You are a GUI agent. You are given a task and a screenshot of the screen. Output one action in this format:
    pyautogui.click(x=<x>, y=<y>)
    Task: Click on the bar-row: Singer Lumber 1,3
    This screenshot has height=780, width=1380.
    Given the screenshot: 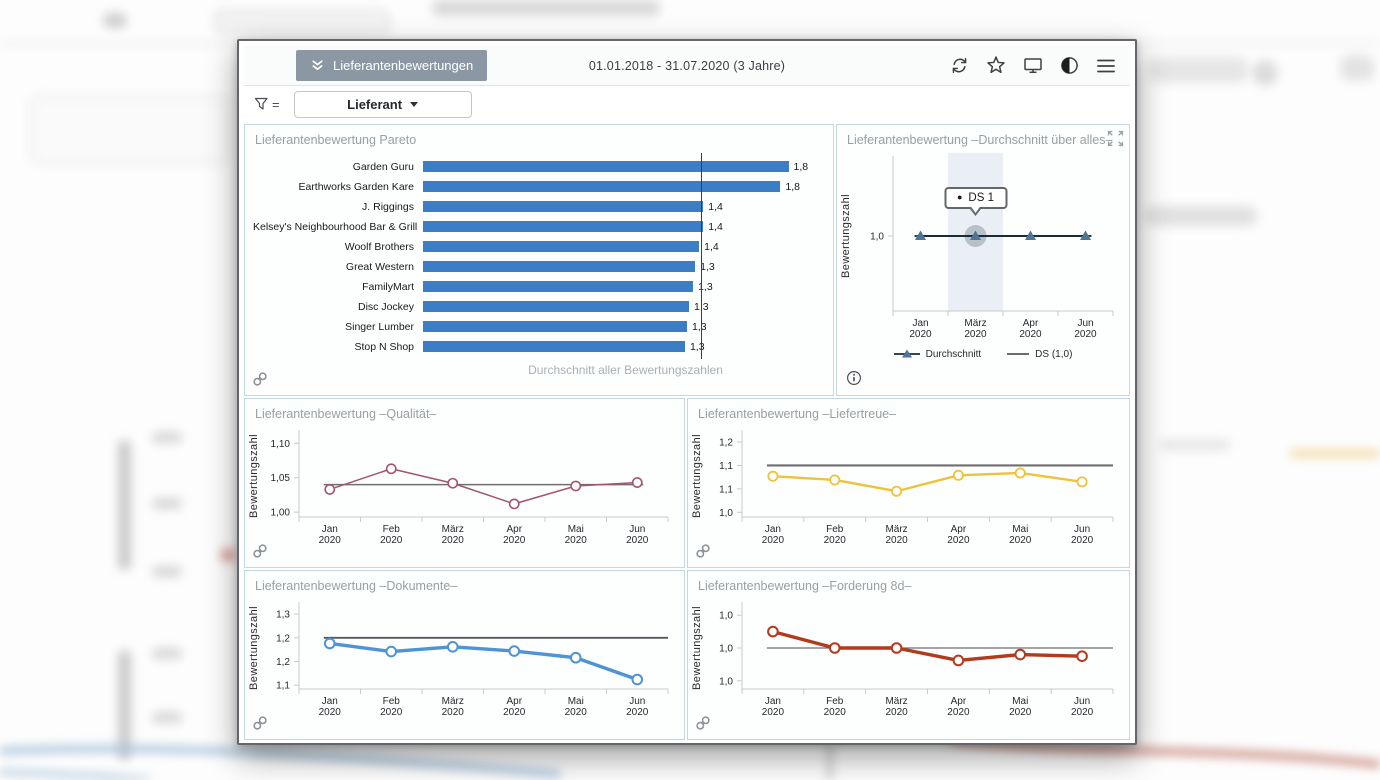 What is the action you would take?
    pyautogui.click(x=536, y=327)
    